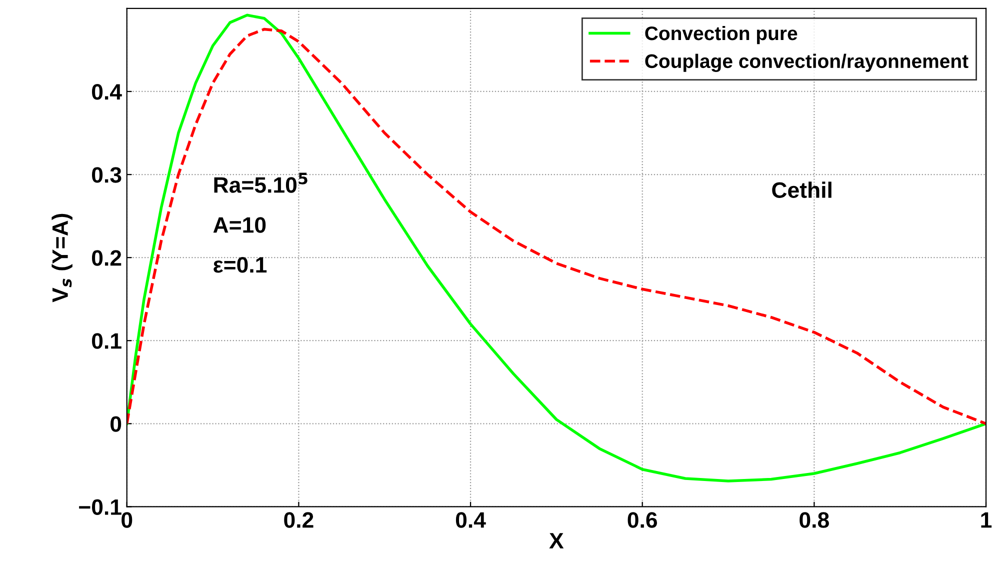  I want to click on annotation: Cethil, so click(802, 190).